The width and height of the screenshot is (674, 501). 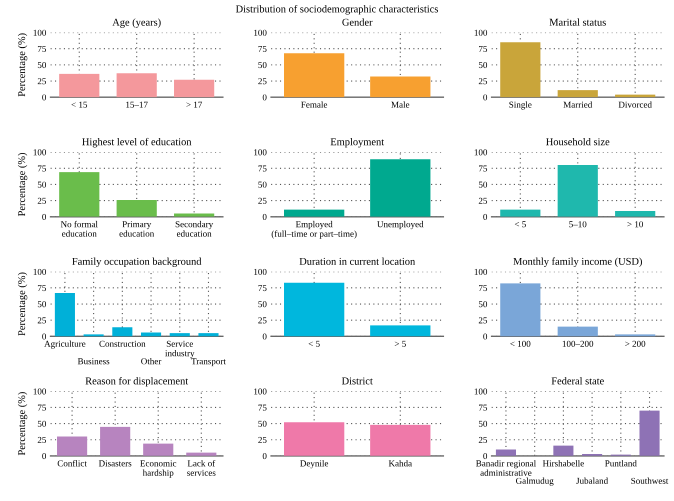 I want to click on x-tick-label: > 17, so click(x=194, y=105).